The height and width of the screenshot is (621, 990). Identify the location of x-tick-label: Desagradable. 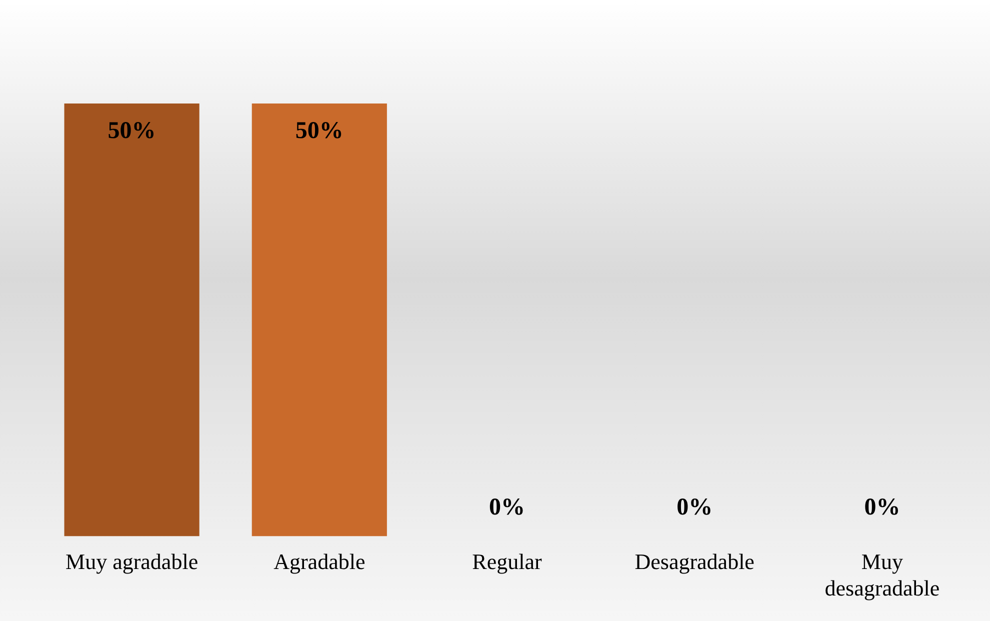
(694, 561).